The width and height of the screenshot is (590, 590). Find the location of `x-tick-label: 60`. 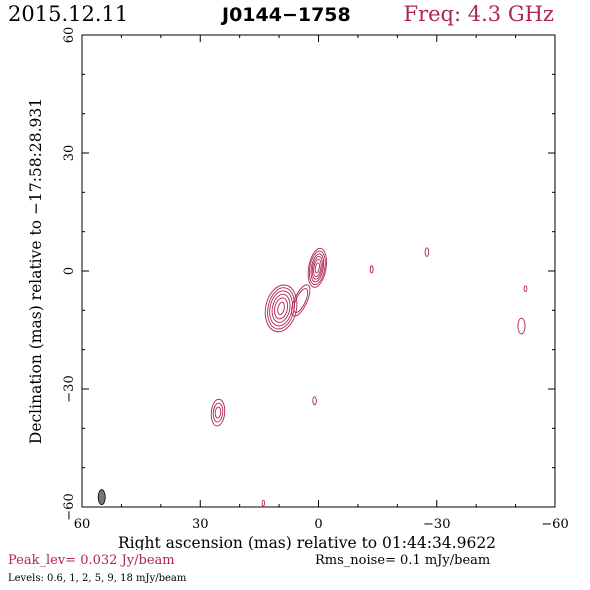

x-tick-label: 60 is located at coordinates (82, 524).